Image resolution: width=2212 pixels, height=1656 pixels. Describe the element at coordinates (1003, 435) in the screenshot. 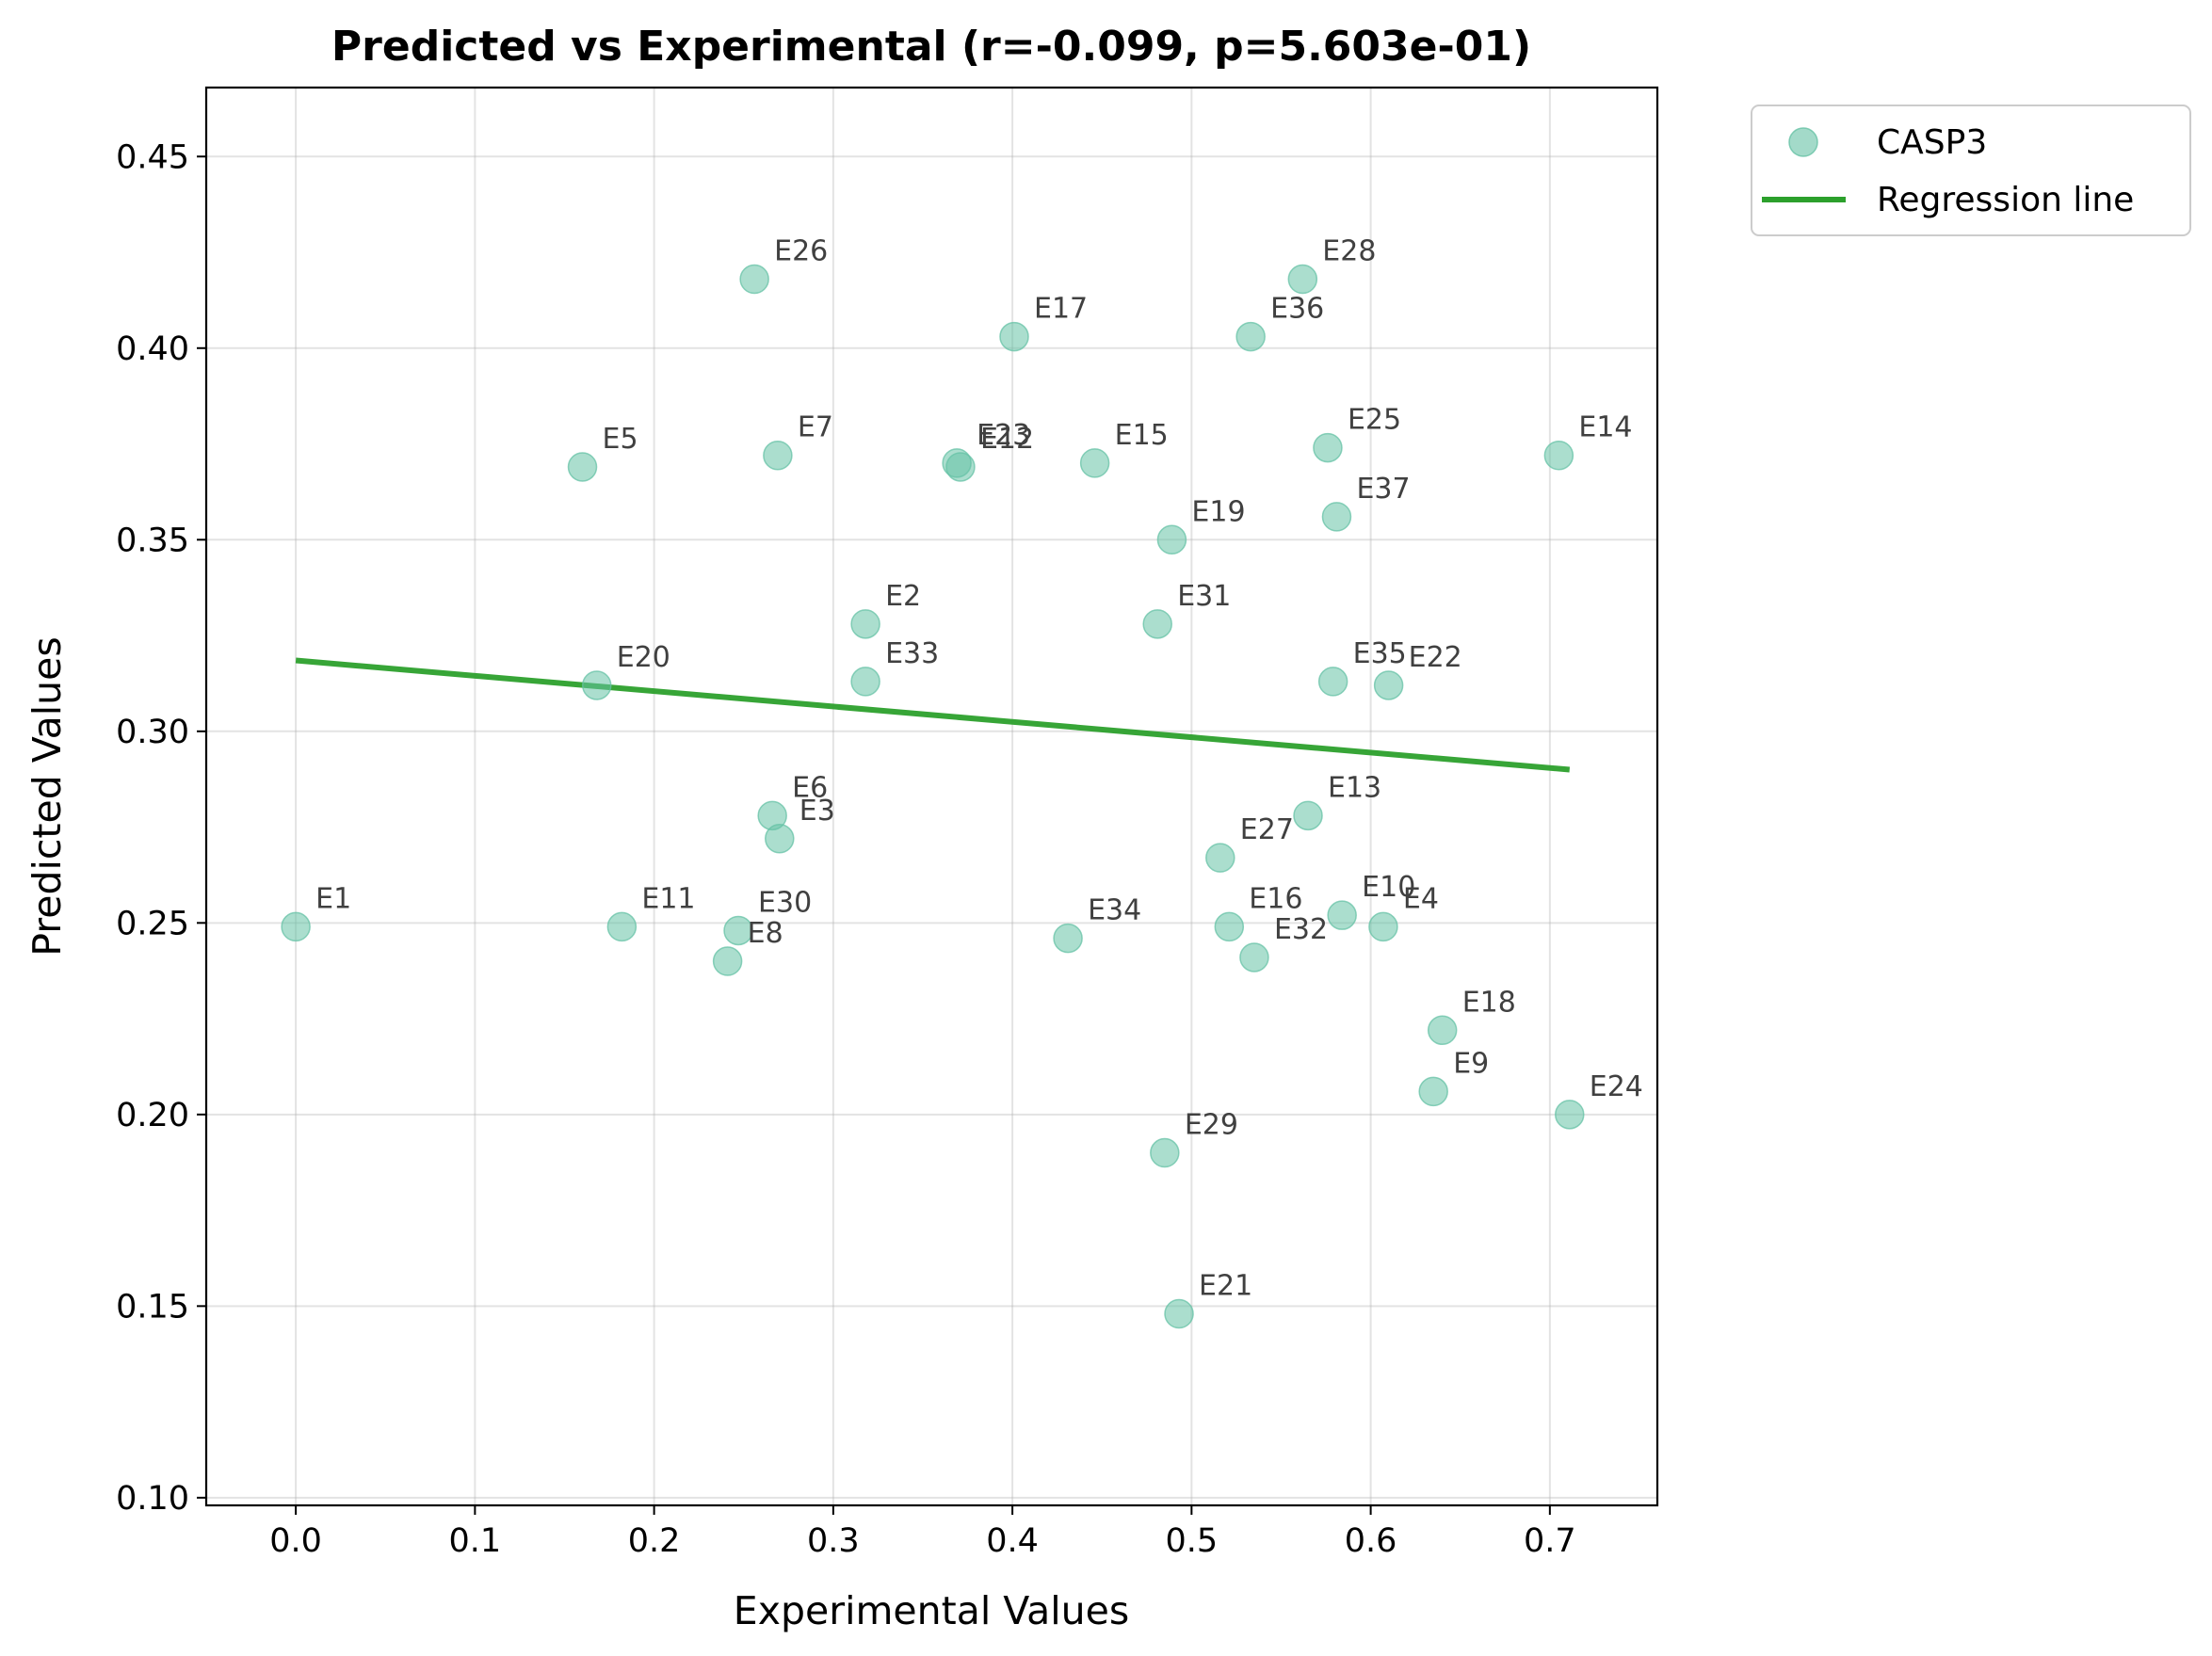

I see `point-label: E23` at that location.